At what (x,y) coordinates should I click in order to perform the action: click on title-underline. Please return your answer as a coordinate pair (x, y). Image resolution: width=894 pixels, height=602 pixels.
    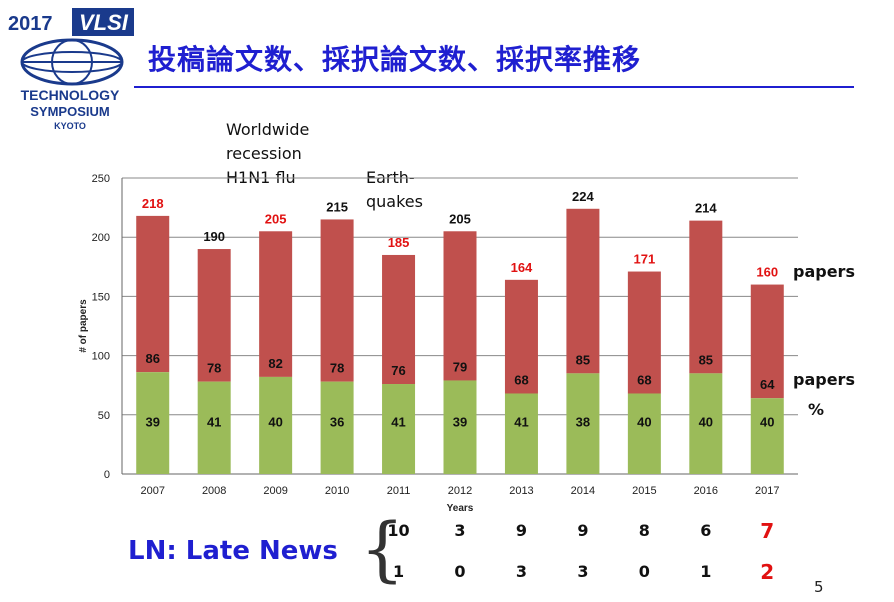
    Looking at the image, I should click on (494, 87).